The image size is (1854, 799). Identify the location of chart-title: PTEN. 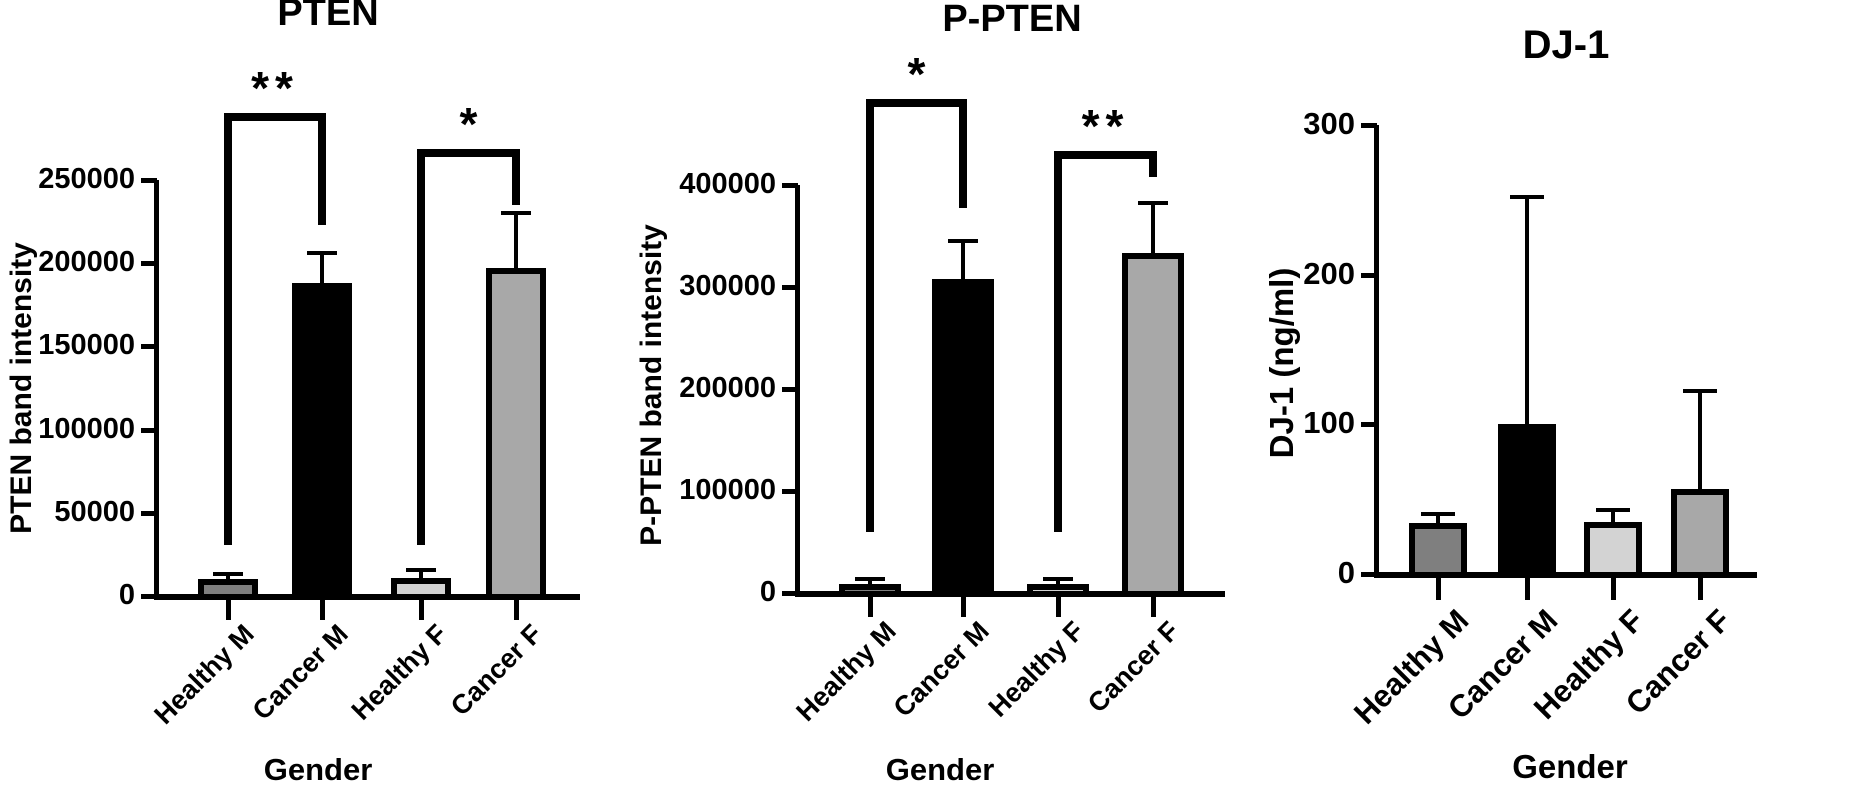
(328, 17).